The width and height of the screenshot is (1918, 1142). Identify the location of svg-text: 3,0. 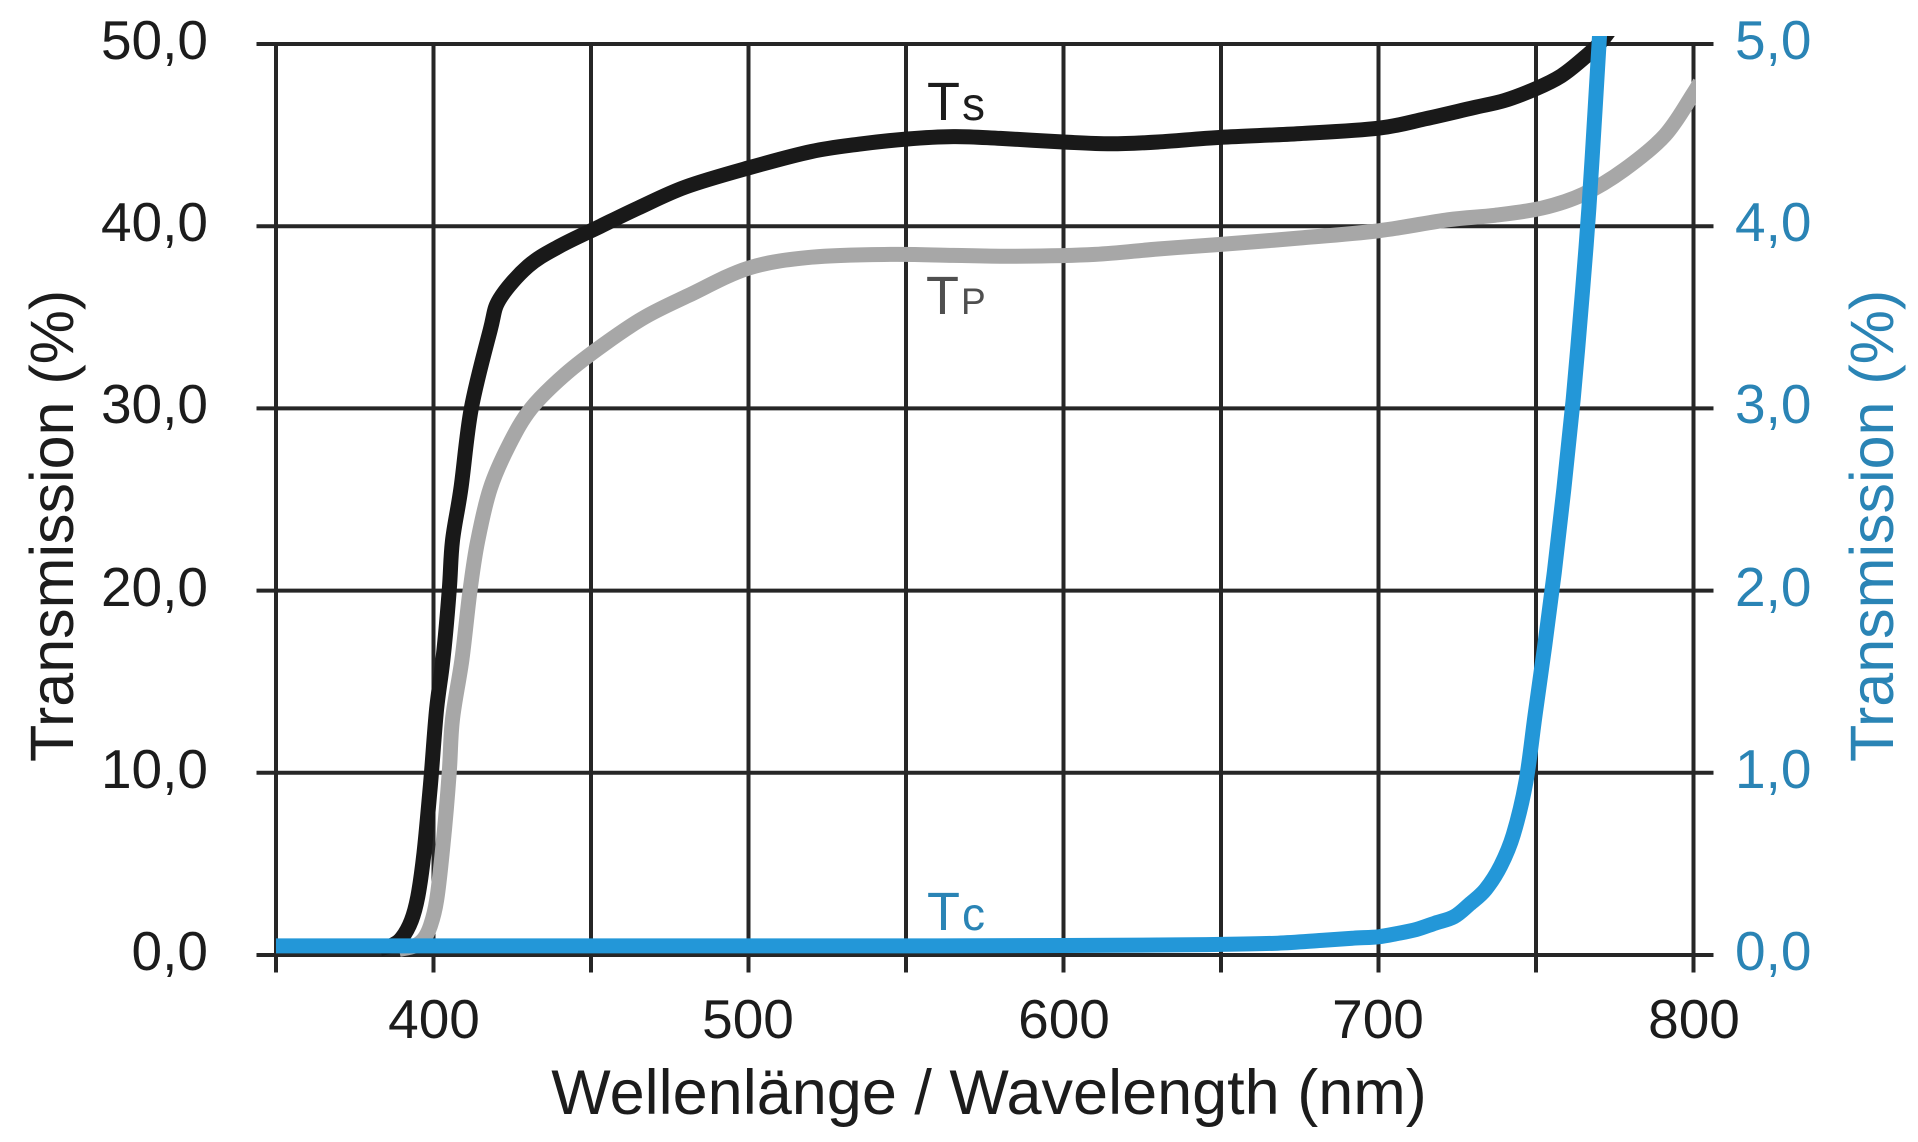
(1773, 404).